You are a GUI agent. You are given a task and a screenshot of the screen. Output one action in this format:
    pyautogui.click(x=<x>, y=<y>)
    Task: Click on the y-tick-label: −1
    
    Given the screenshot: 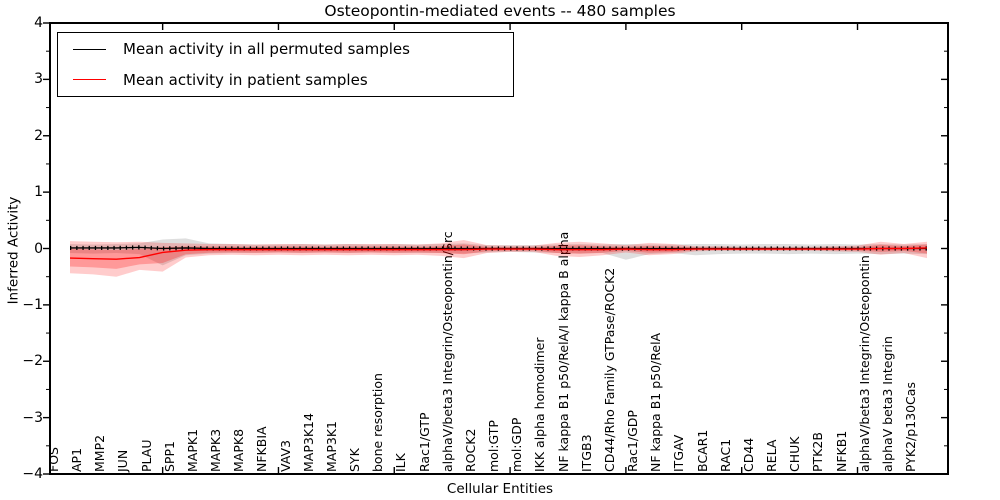 What is the action you would take?
    pyautogui.click(x=32, y=304)
    